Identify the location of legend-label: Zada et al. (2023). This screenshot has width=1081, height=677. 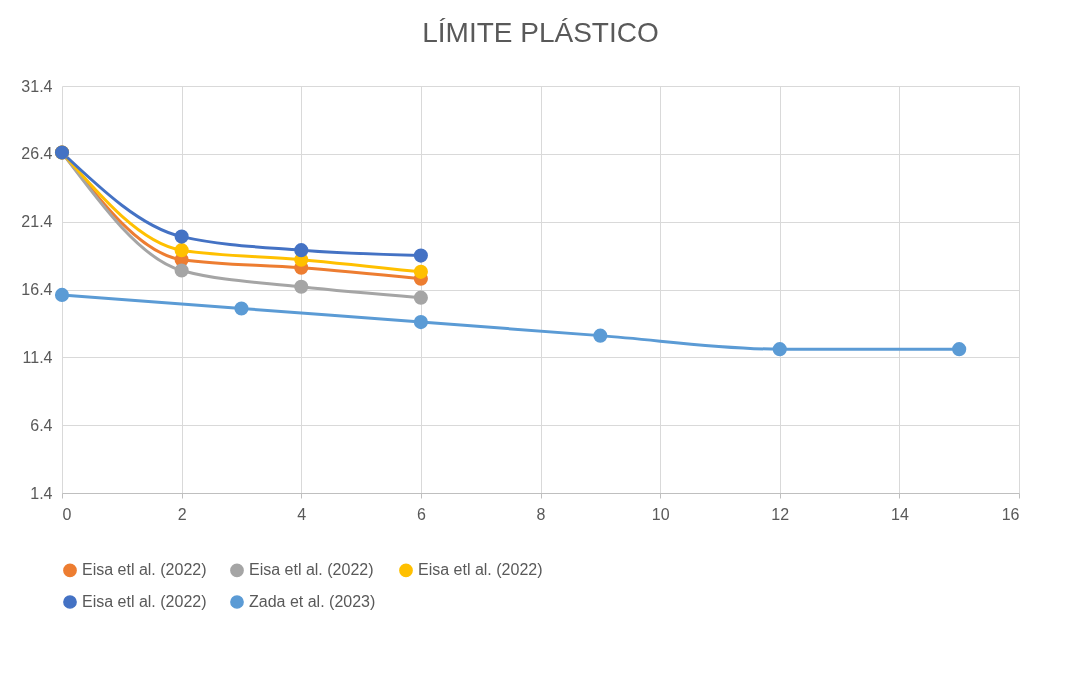
(312, 601).